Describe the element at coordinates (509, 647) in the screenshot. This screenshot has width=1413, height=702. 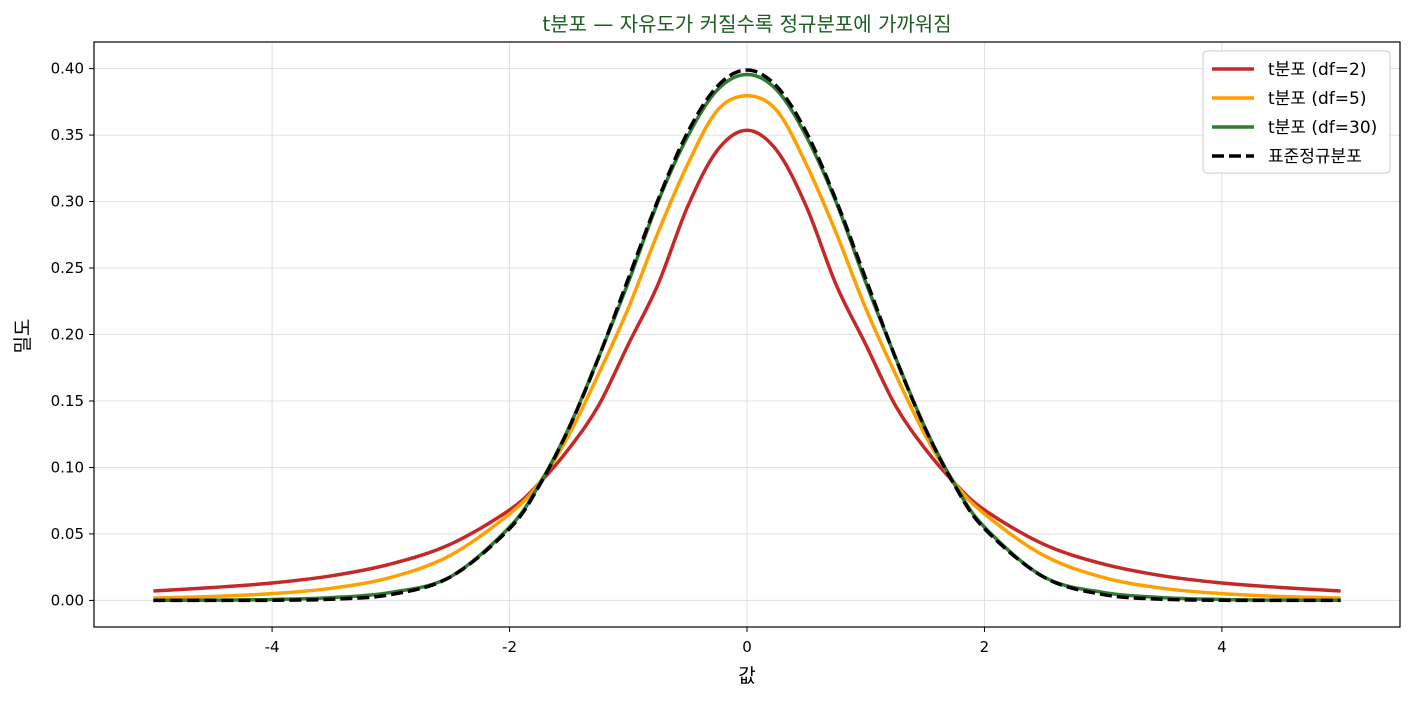
I see `x-tick-label: -2` at that location.